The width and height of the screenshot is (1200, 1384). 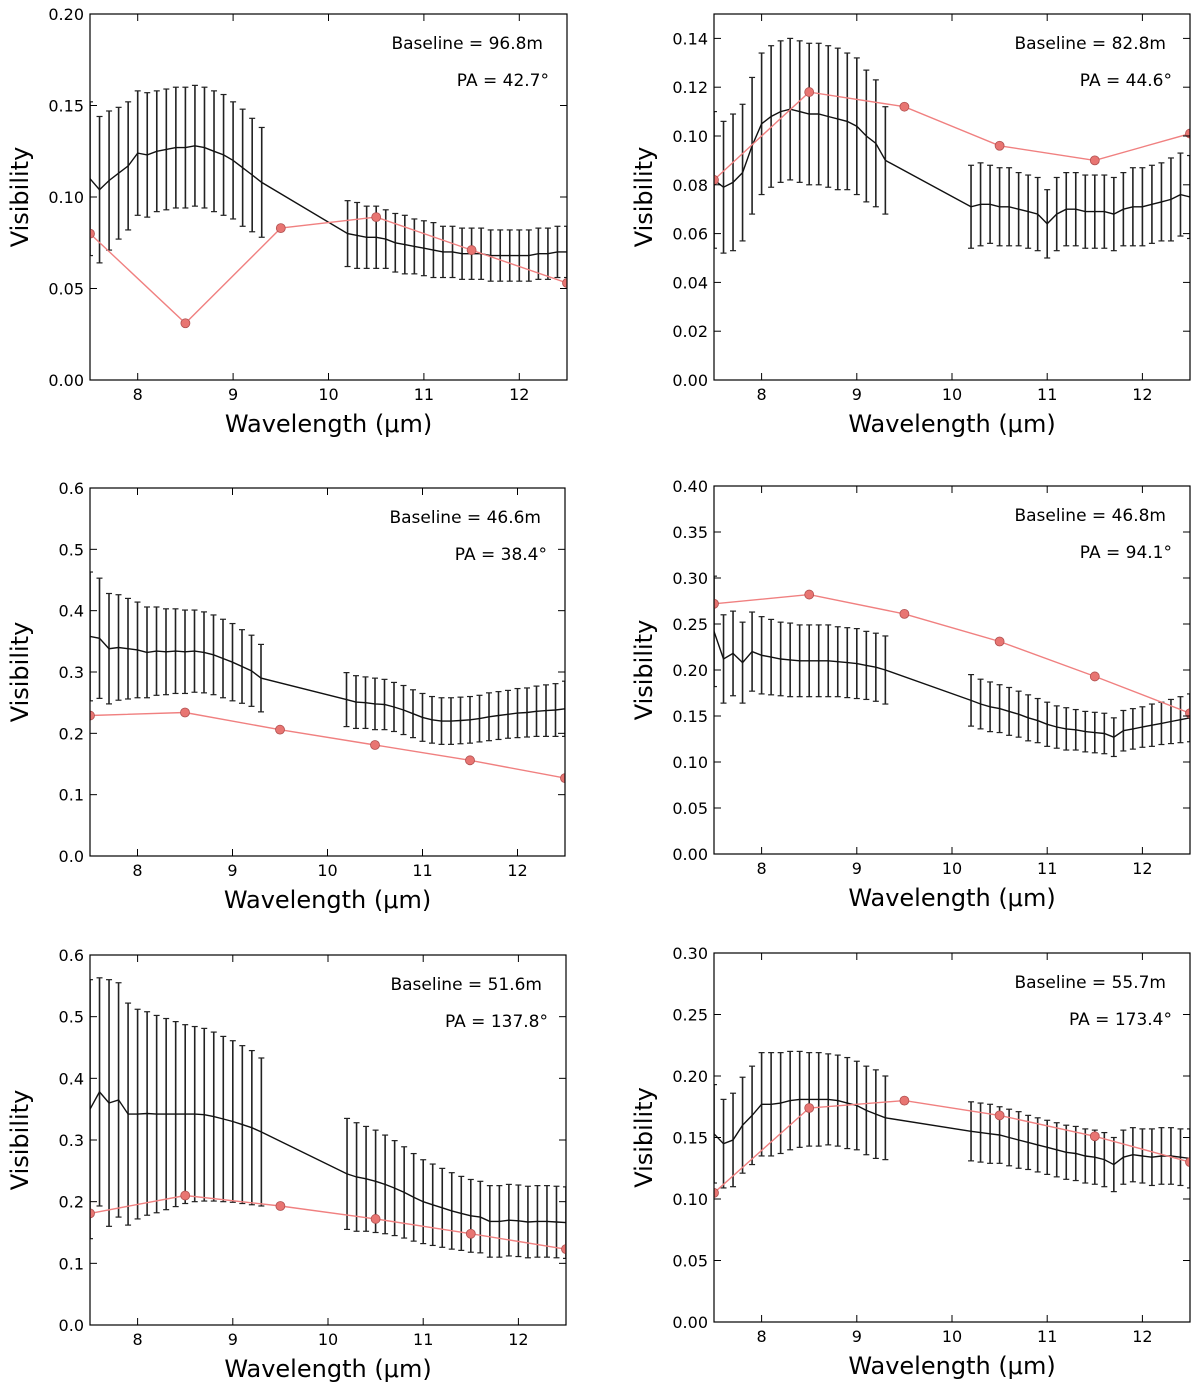 What do you see at coordinates (1090, 44) in the screenshot?
I see `baseline-annotation: Baseline = 82.8m` at bounding box center [1090, 44].